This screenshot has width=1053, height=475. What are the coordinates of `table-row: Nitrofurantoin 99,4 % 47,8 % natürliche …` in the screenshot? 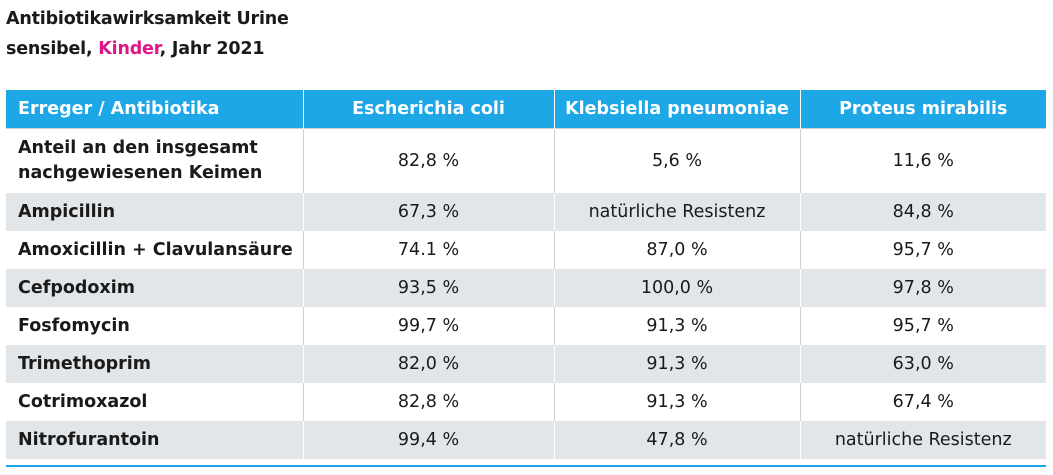 It's located at (526, 440).